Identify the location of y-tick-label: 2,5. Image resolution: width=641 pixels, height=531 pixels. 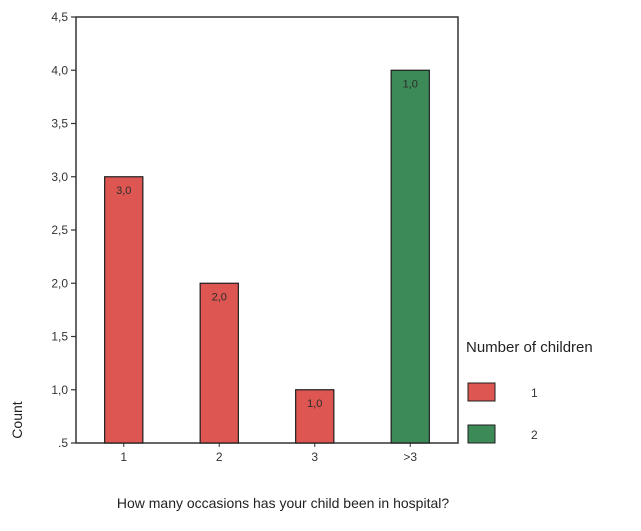
(59, 230).